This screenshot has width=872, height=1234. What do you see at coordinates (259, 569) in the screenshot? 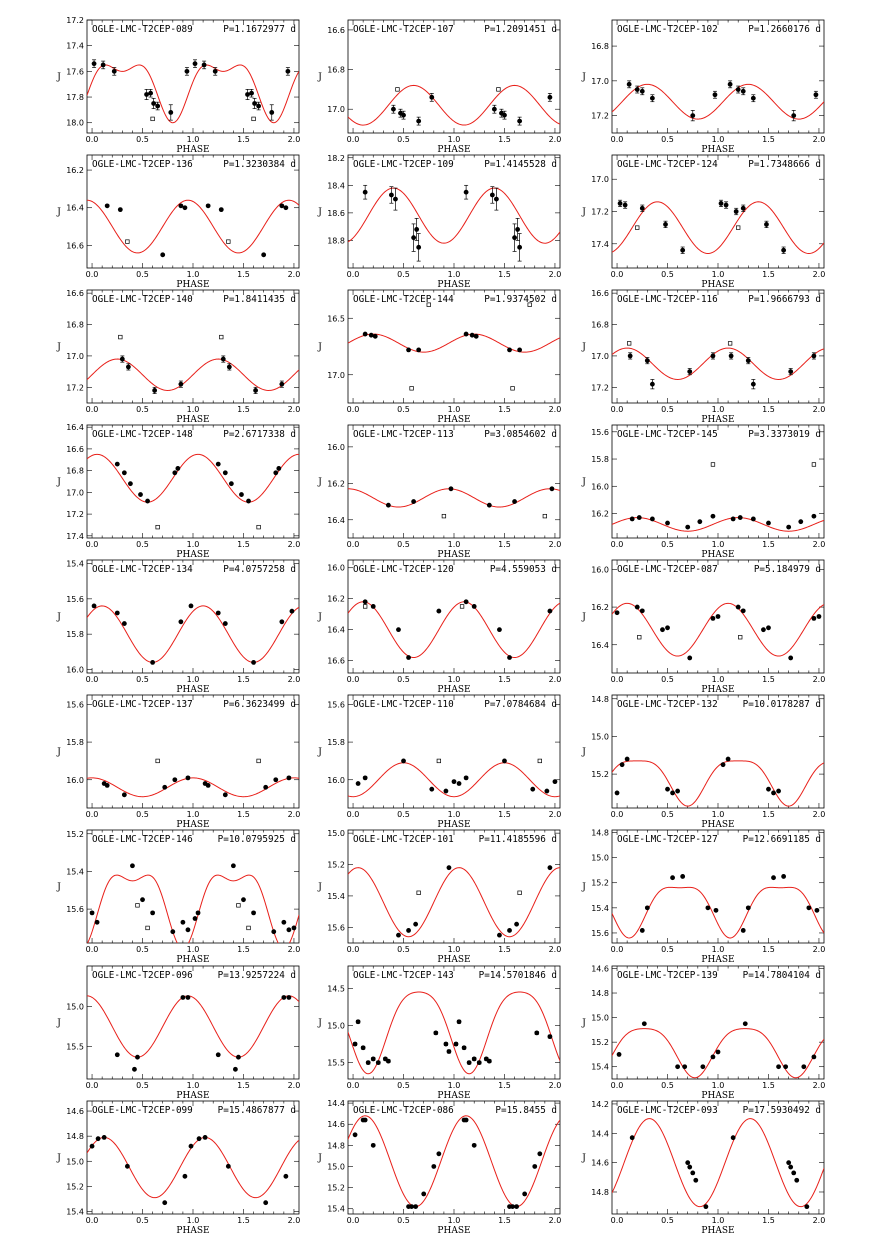
I see `period-label: P=4.0757258 d` at bounding box center [259, 569].